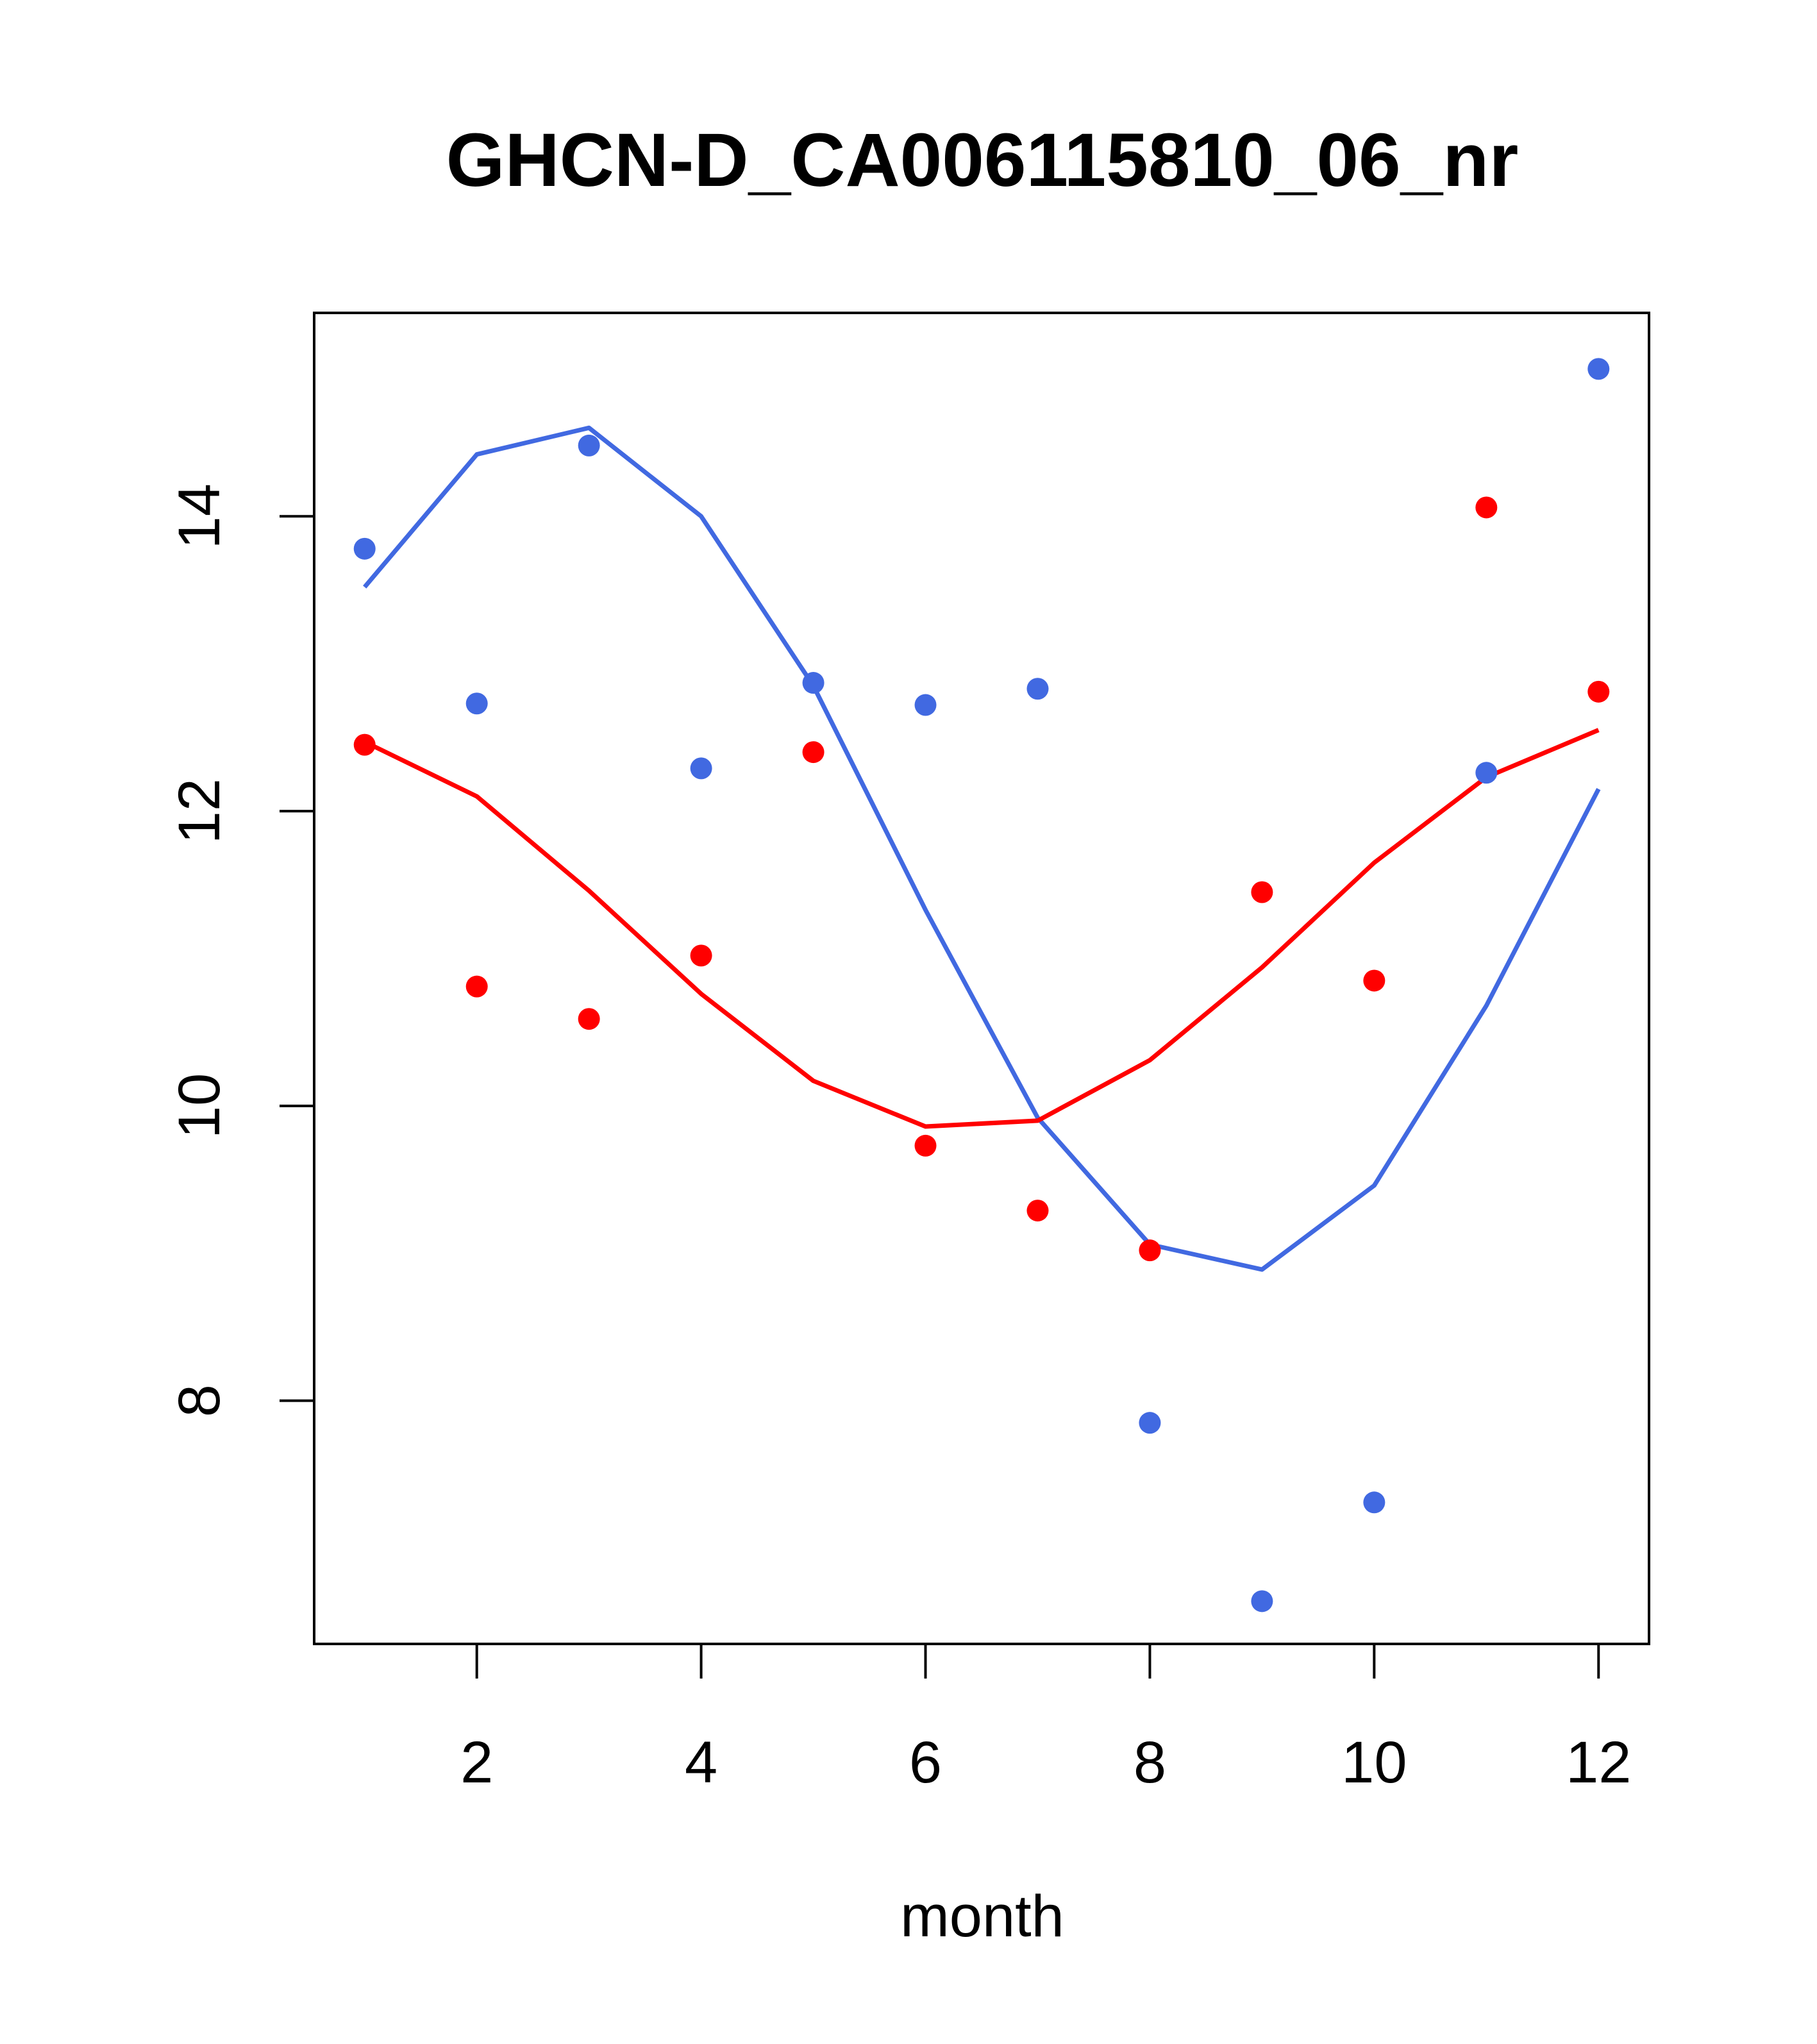 The image size is (1817, 2044). Describe the element at coordinates (200, 1106) in the screenshot. I see `y-tick-label: 10` at that location.